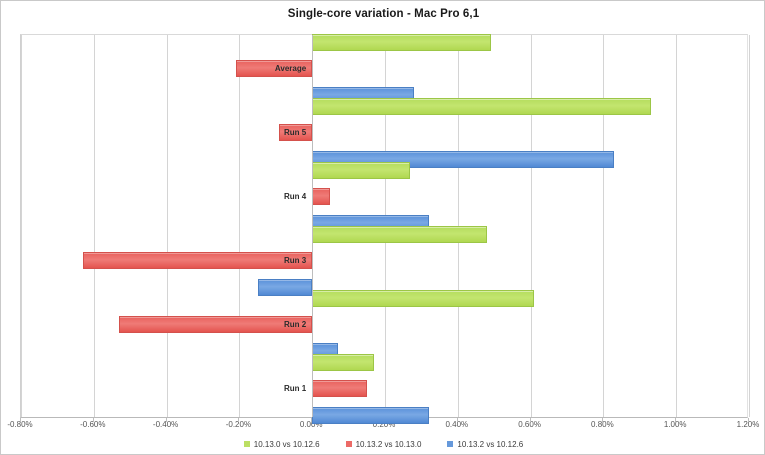 The width and height of the screenshot is (765, 455). Describe the element at coordinates (295, 260) in the screenshot. I see `category-label-run-3: Run 3` at that location.